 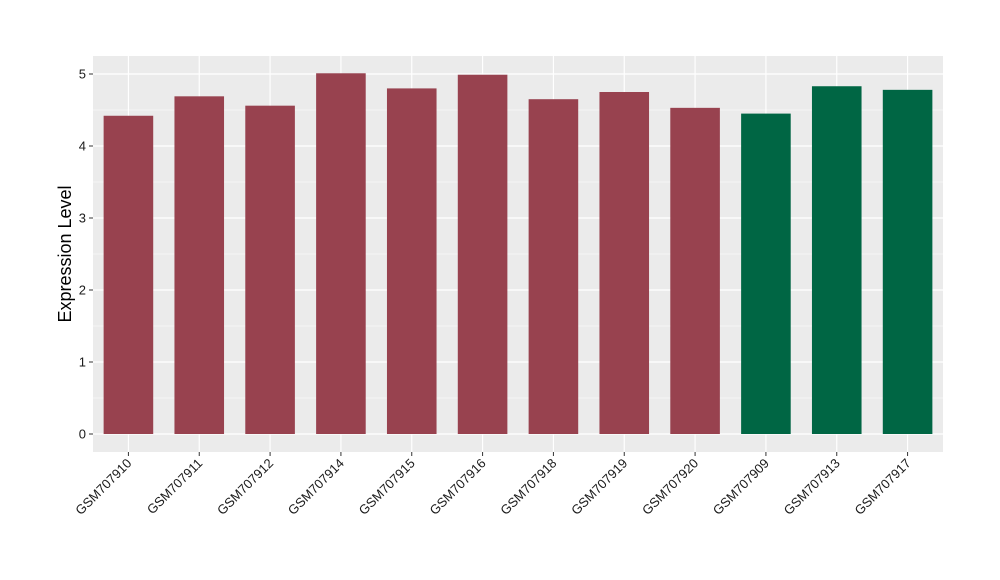 I want to click on bar-gsm707915, so click(x=411, y=261).